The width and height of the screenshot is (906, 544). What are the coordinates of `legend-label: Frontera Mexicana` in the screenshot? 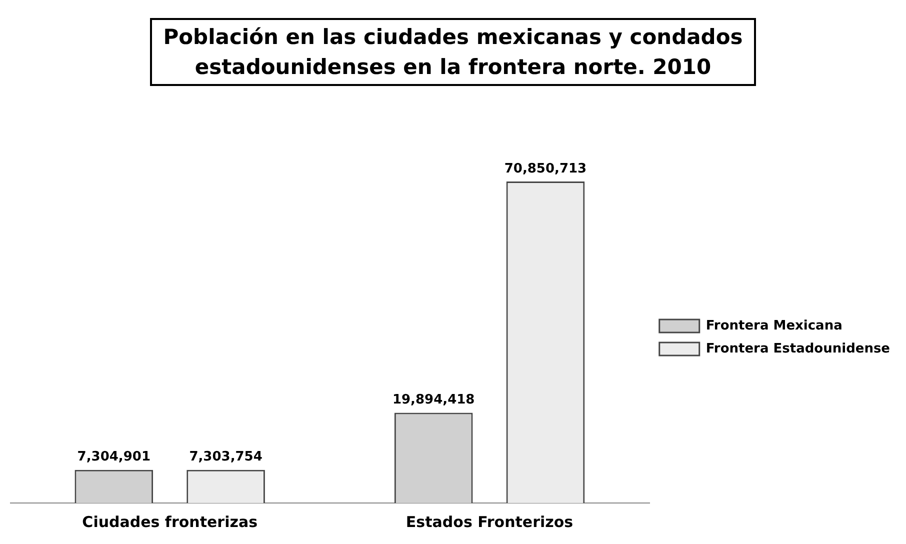 It's located at (774, 326).